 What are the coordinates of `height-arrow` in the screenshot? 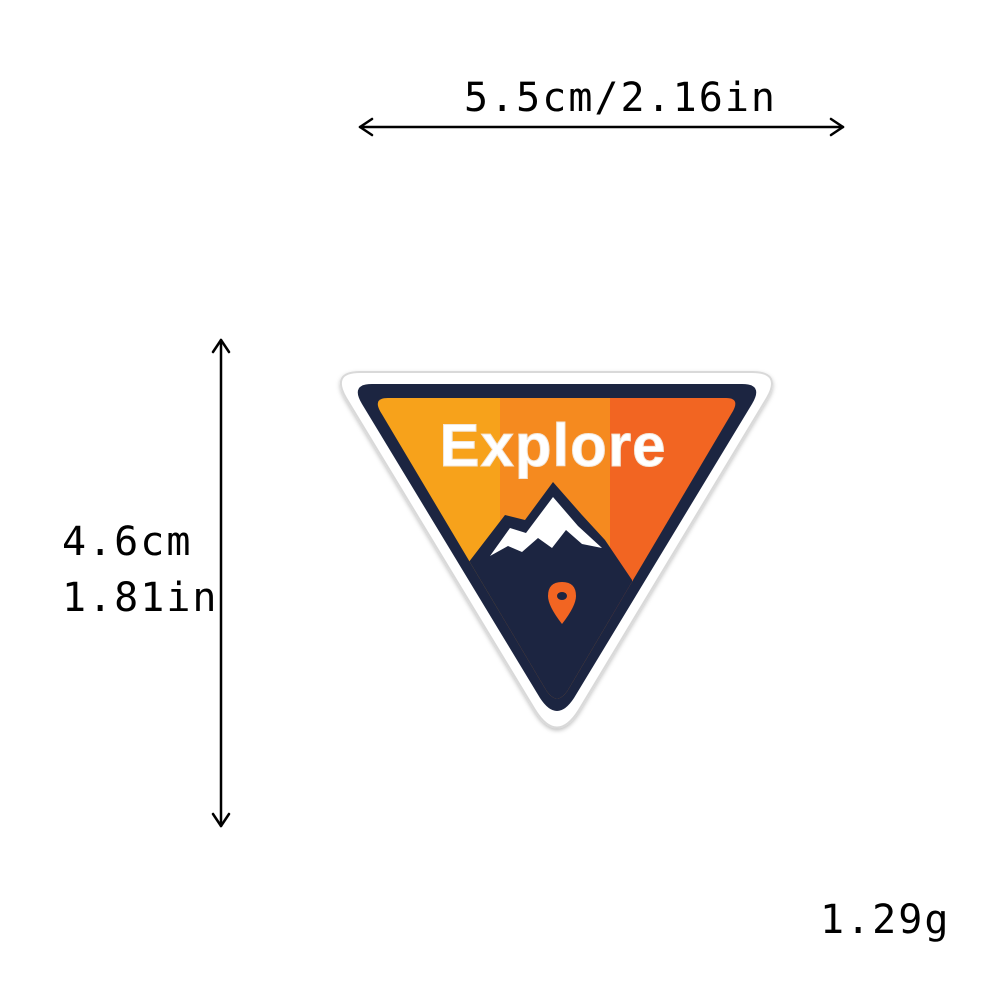 It's located at (221, 583).